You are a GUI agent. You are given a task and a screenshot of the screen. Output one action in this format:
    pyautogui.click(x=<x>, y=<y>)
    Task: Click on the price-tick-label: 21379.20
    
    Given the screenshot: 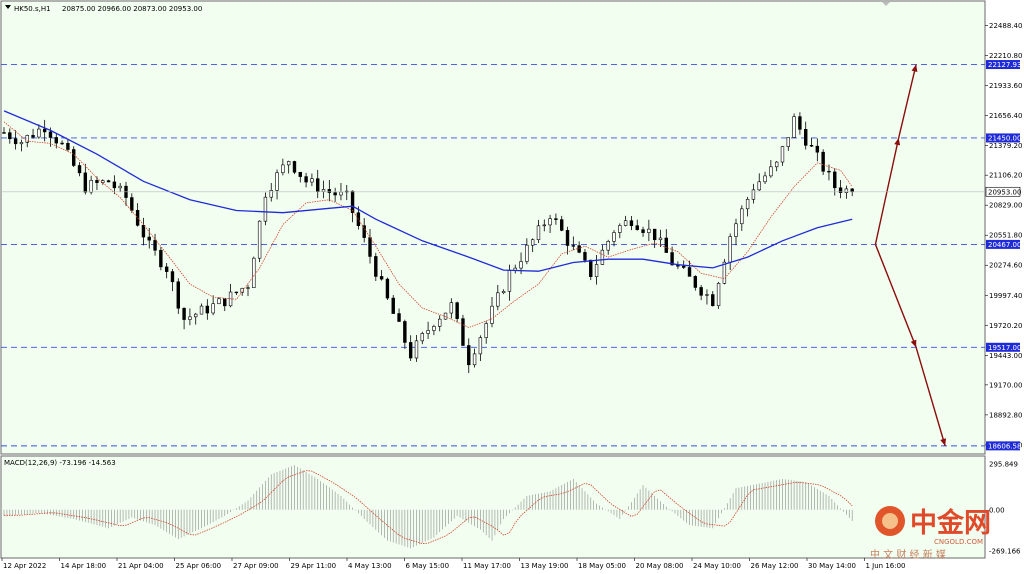 What is the action you would take?
    pyautogui.click(x=1005, y=146)
    